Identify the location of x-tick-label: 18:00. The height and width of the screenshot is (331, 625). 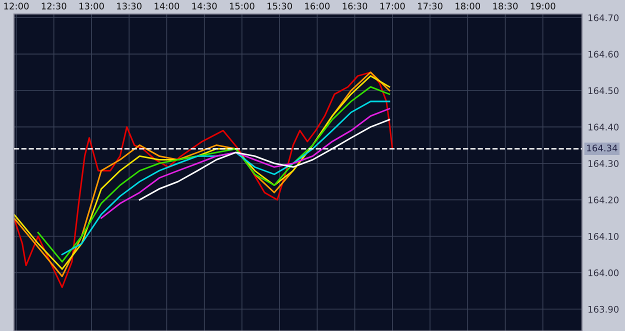
(468, 6).